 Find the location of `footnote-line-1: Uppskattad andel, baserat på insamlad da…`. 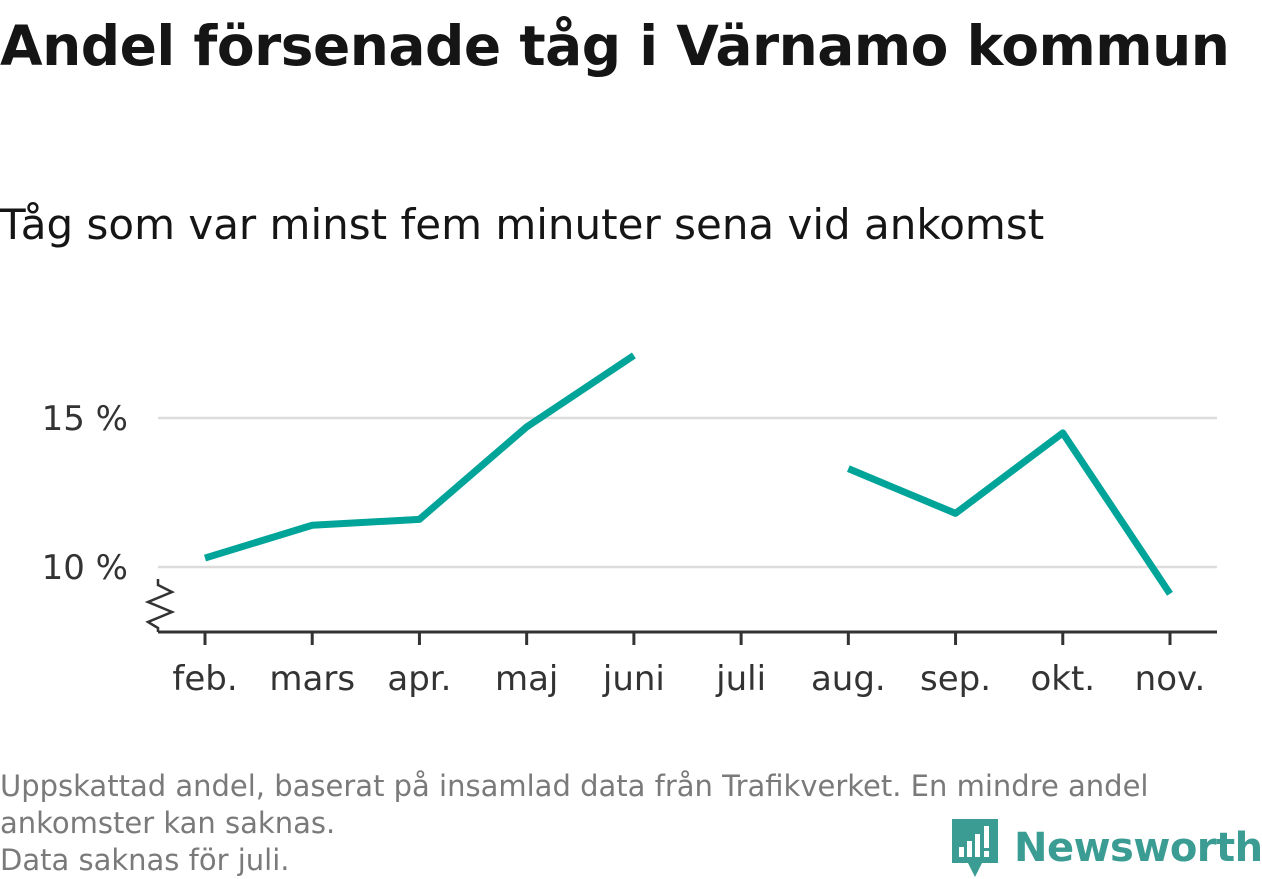

footnote-line-1: Uppskattad andel, baserat på insamlad da… is located at coordinates (574, 786).